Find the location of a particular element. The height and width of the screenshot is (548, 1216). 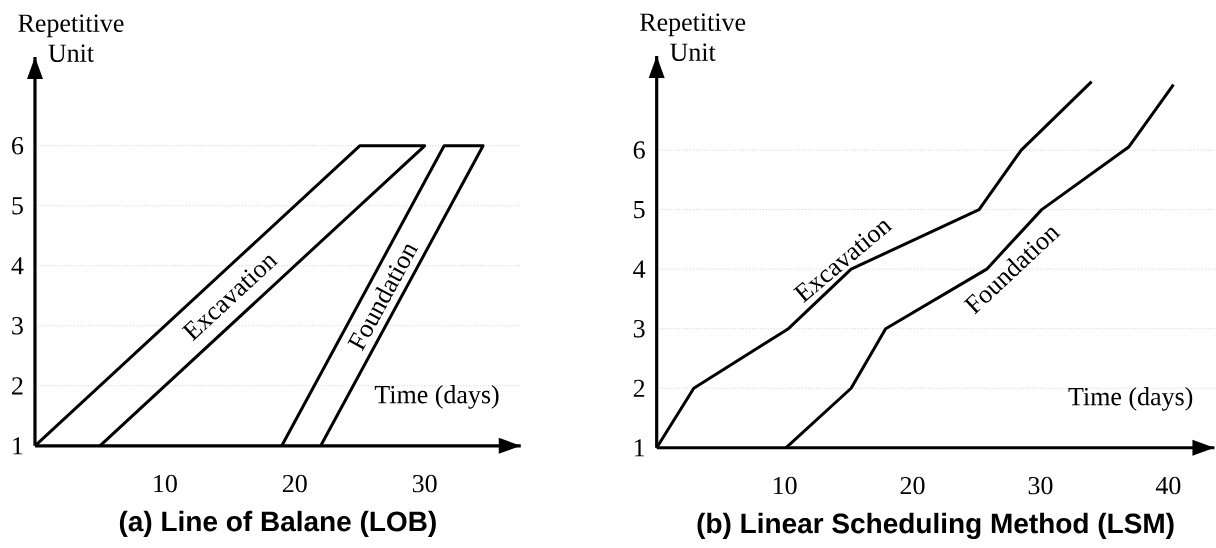

x-tick-label: 40 is located at coordinates (1168, 485).